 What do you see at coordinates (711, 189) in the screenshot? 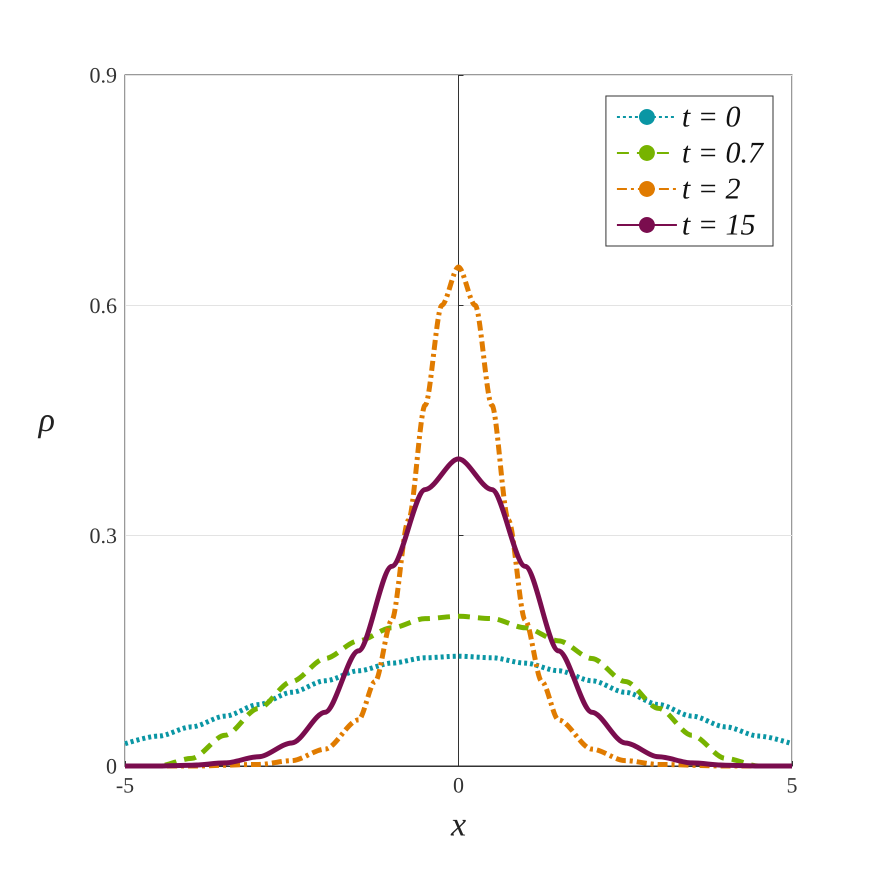
I see `legend-label: t = 2` at bounding box center [711, 189].